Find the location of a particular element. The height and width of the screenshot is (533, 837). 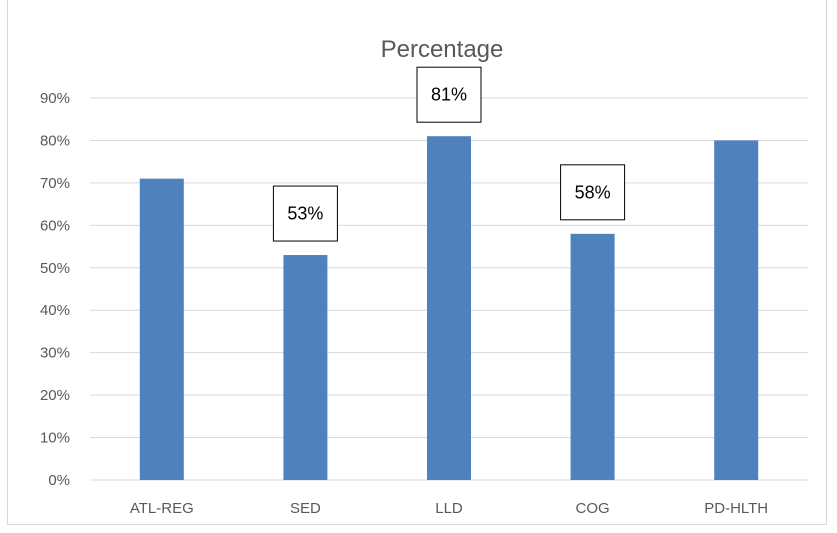

data-label-text: 58% is located at coordinates (593, 192).